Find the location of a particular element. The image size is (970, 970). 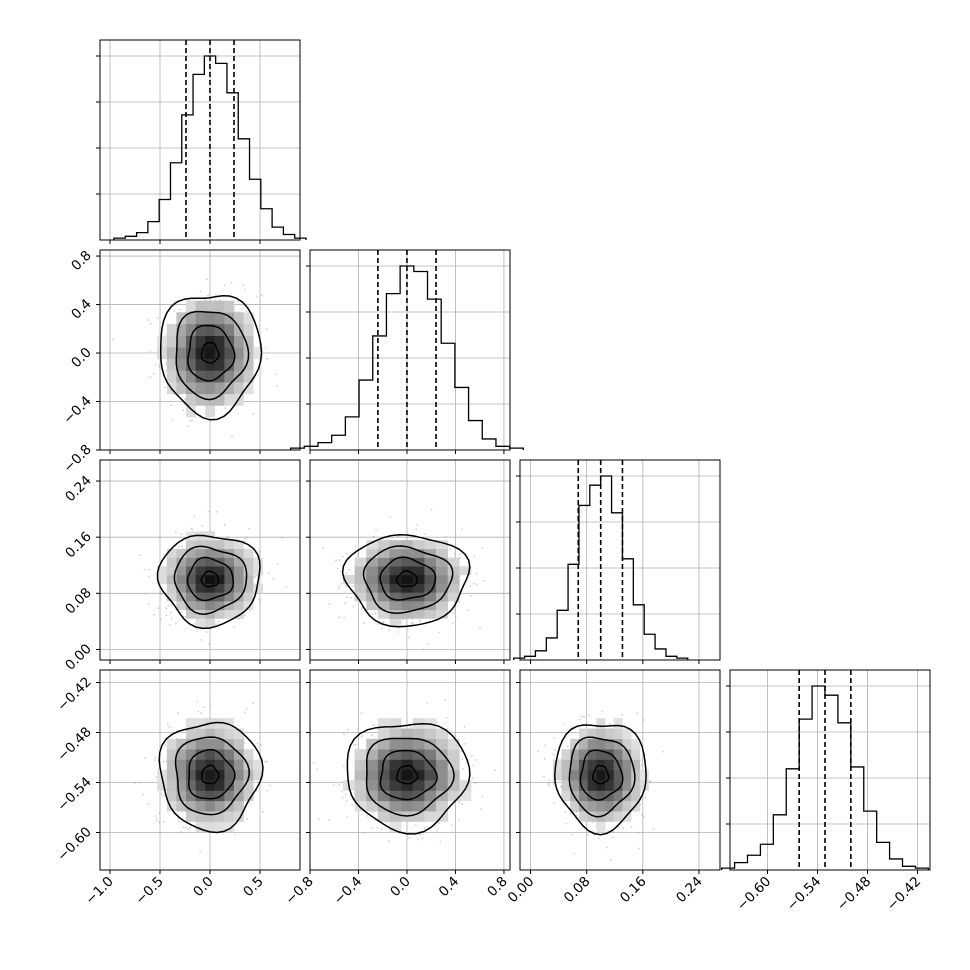

y-tick-label: 0.16 is located at coordinates (78, 545).